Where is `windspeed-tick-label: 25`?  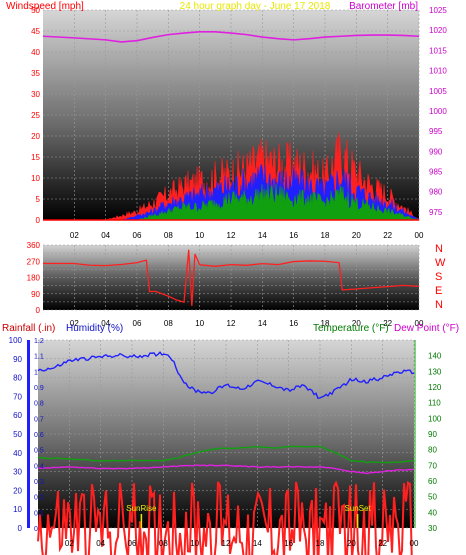 windspeed-tick-label: 25 is located at coordinates (35, 115).